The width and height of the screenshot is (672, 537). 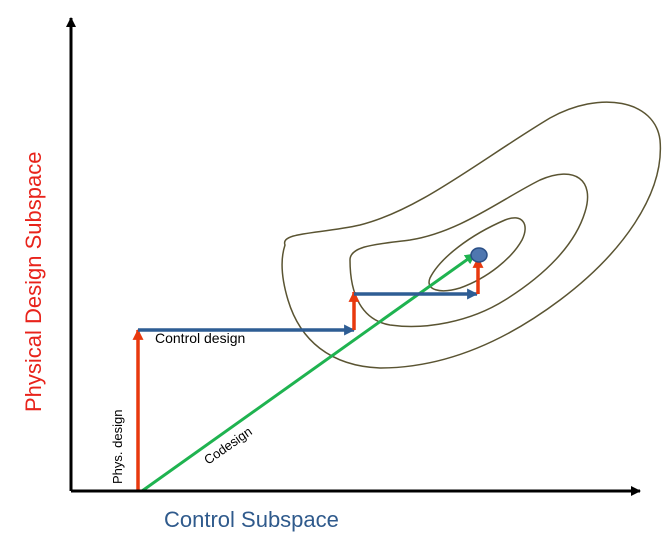 I want to click on contour-inner, so click(x=477, y=254).